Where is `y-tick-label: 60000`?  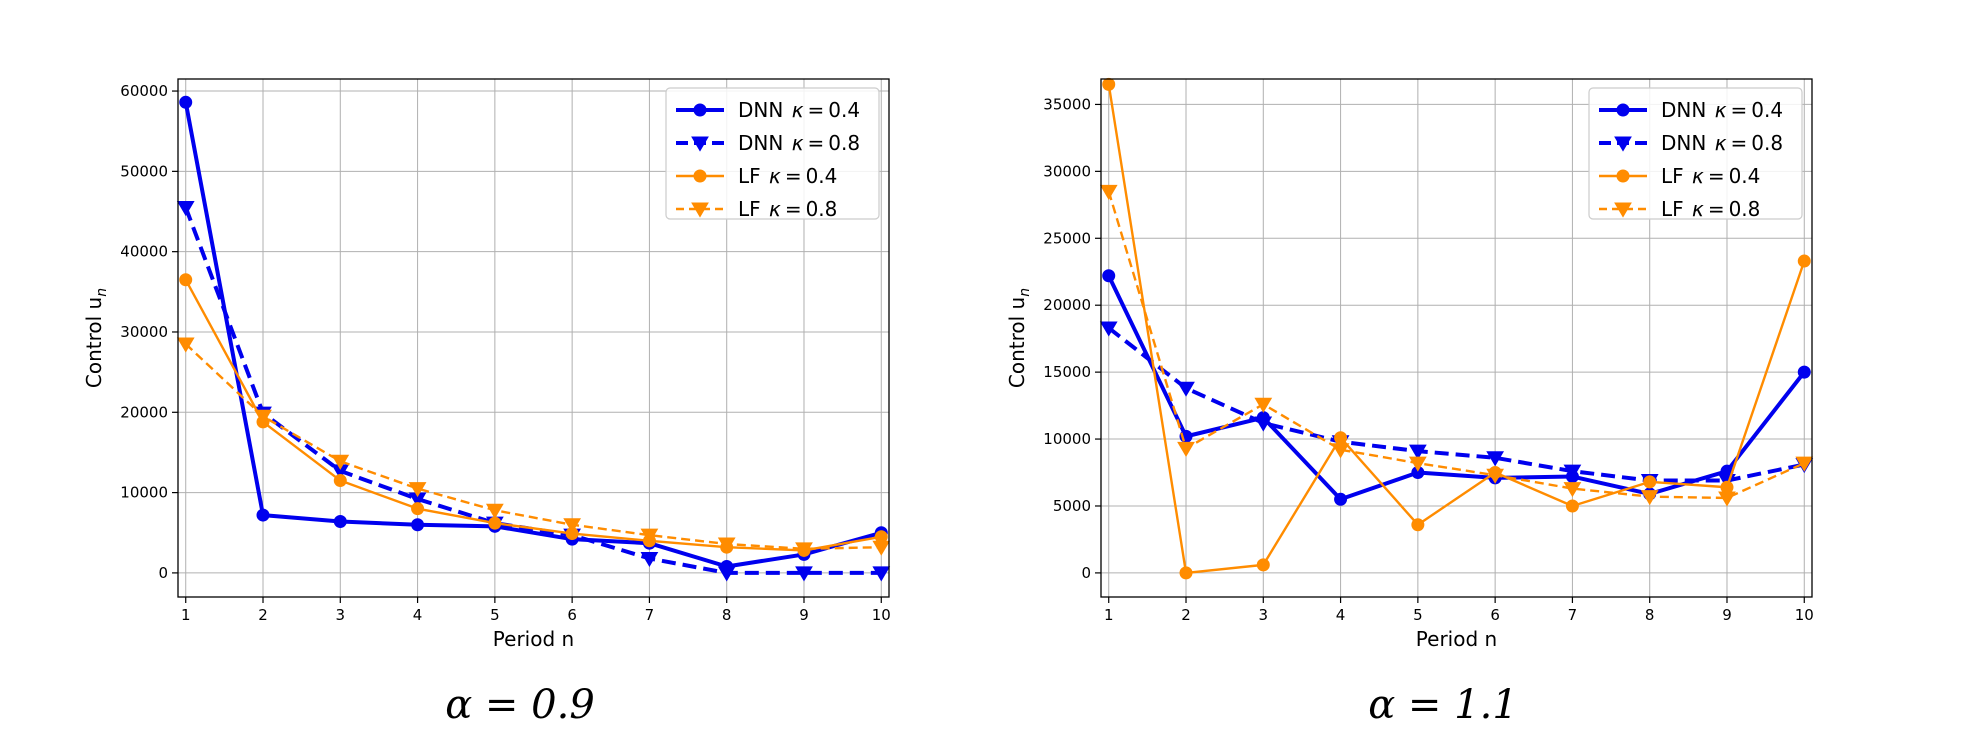 y-tick-label: 60000 is located at coordinates (144, 91).